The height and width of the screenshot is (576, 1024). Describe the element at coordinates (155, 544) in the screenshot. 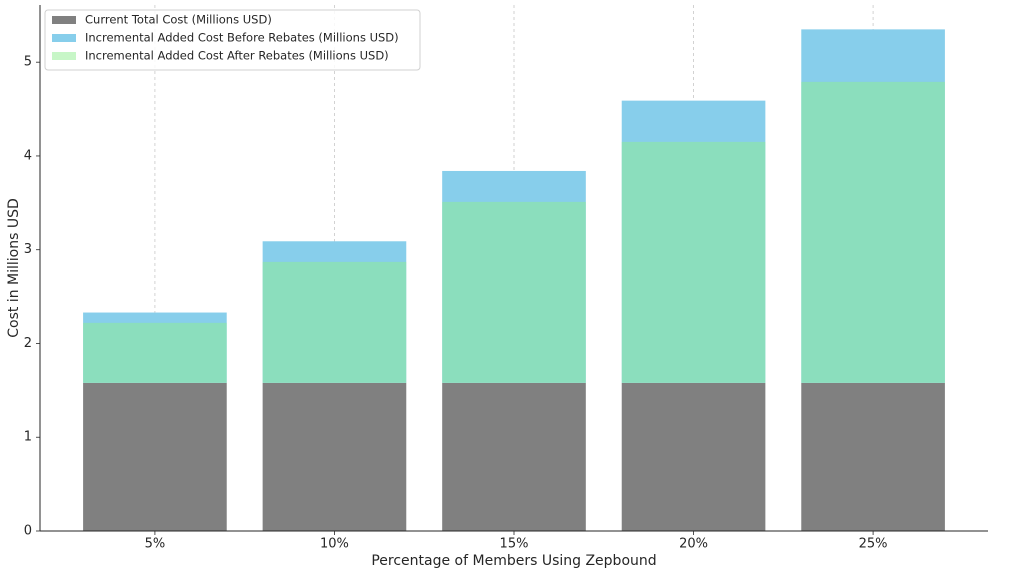

I see `x-tick-label: 5%` at that location.